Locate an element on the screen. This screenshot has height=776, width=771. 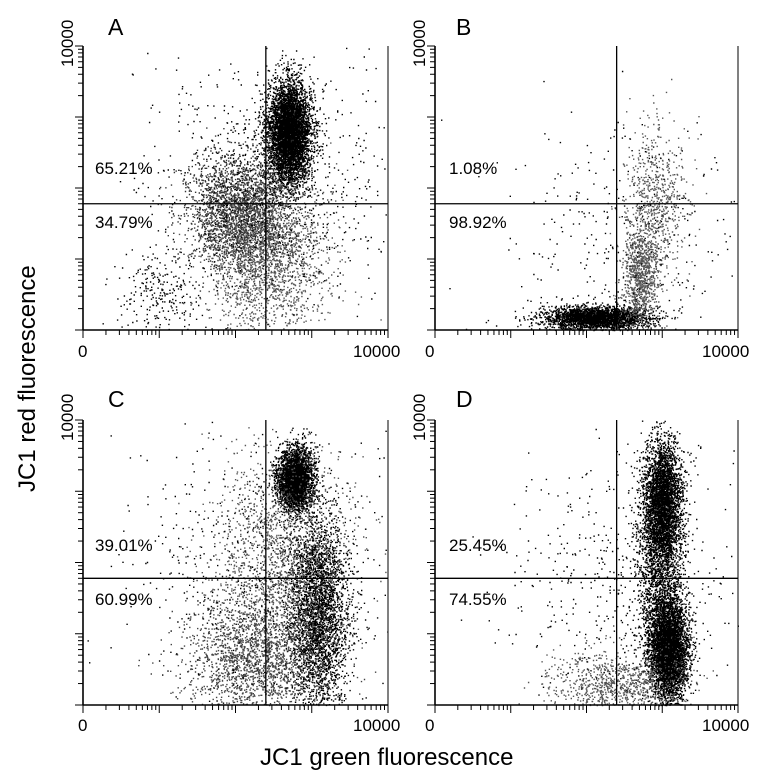
y-axis-title: JC1 red fluorescence is located at coordinates (27, 378).